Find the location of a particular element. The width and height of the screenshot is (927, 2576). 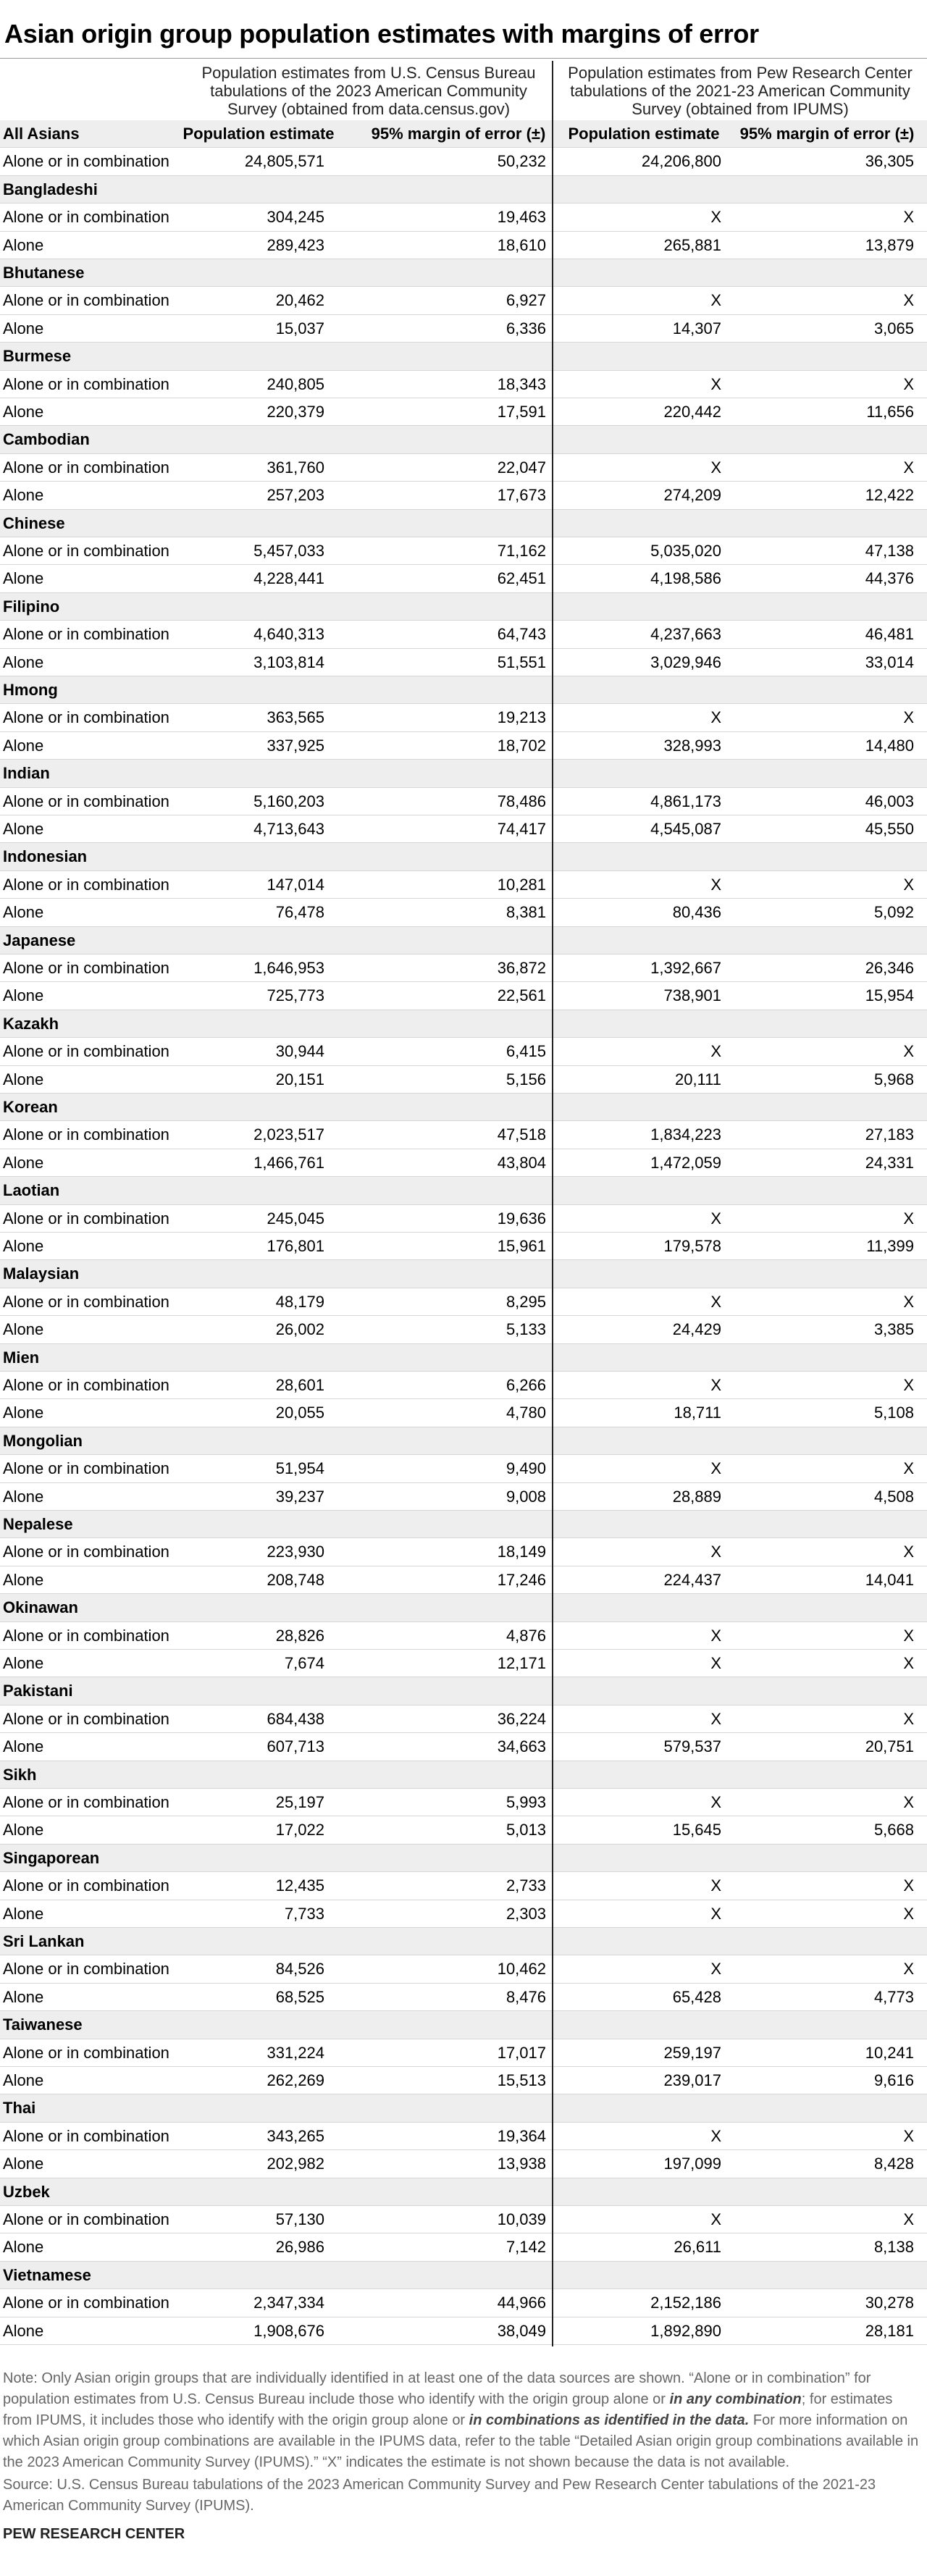

cell-value: 8,295 is located at coordinates (526, 1301).